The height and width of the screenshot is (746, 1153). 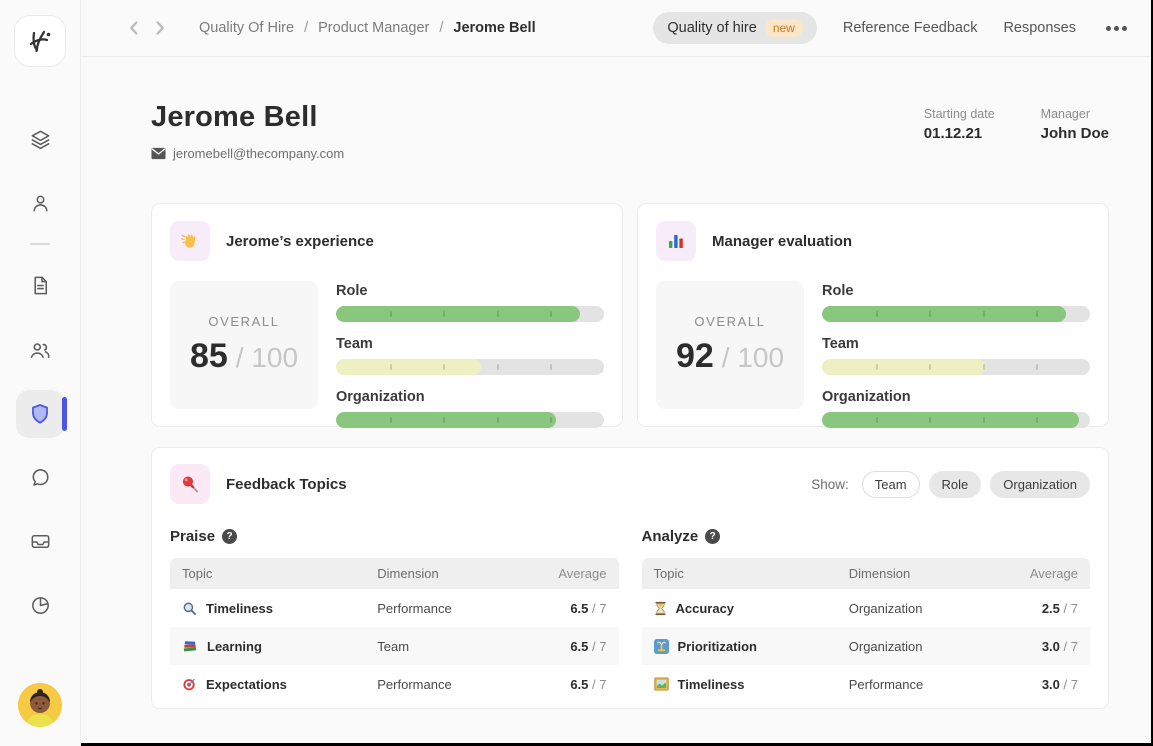 What do you see at coordinates (40, 373) in the screenshot?
I see `sidebar` at bounding box center [40, 373].